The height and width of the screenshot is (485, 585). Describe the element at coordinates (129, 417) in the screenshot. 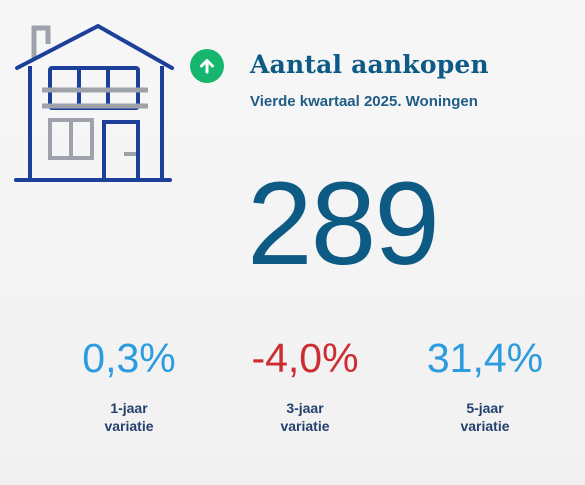

I see `metric-label: 1-jaar variatie` at that location.